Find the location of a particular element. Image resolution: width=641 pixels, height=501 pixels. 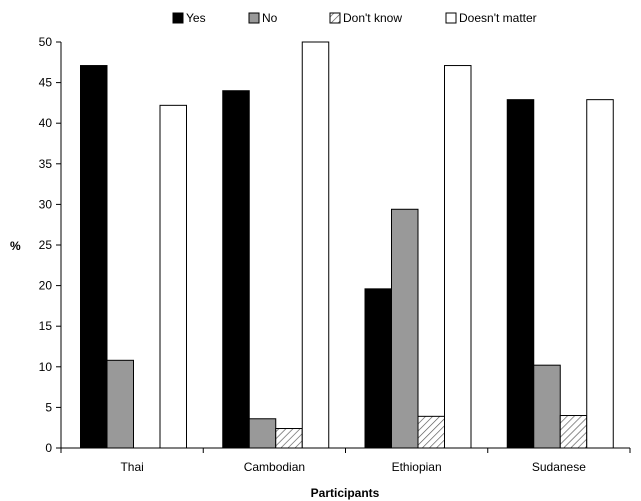

legend-item-don-t-know: Don't know is located at coordinates (365, 18).